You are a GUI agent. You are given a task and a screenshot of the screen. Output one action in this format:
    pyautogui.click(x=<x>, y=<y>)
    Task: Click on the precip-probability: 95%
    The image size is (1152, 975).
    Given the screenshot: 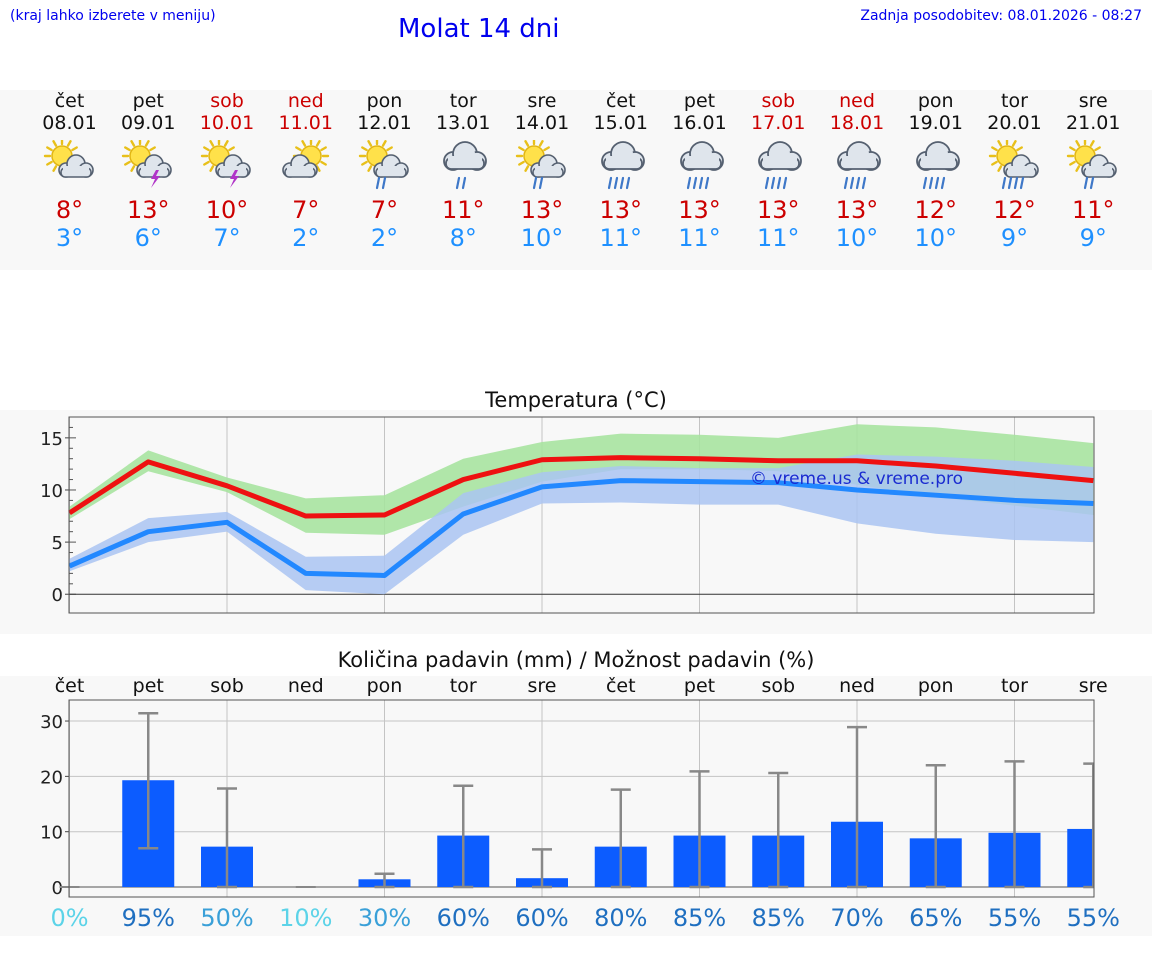 What is the action you would take?
    pyautogui.click(x=148, y=918)
    